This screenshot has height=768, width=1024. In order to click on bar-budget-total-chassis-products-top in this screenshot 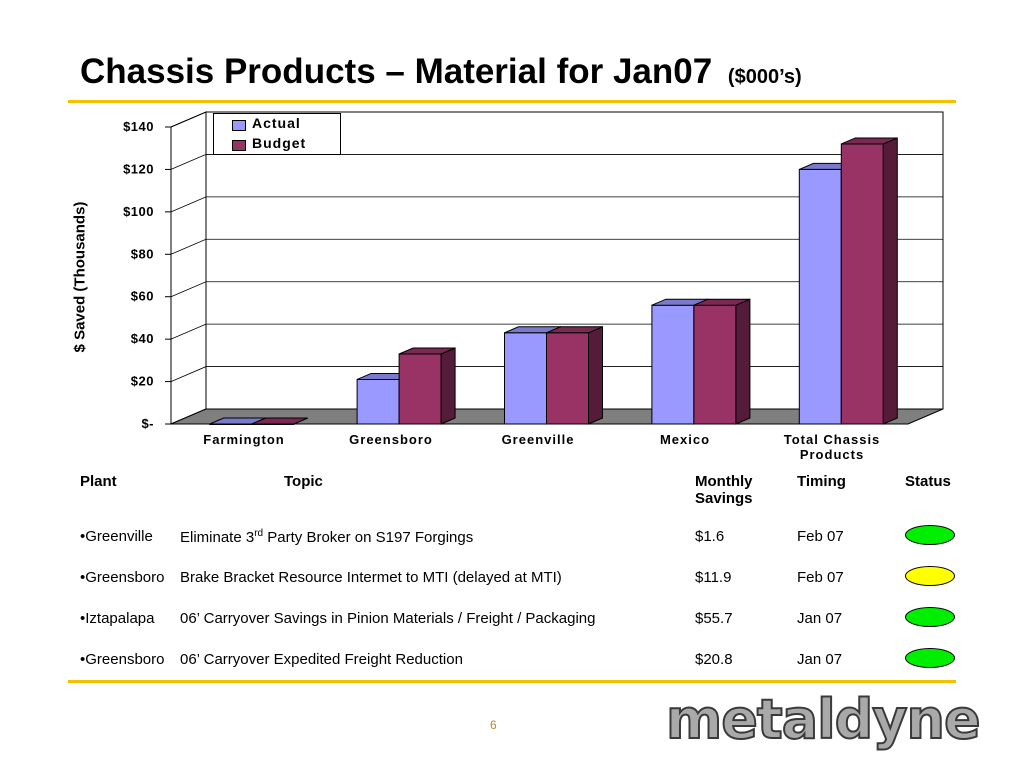, I will do `click(869, 141)`.